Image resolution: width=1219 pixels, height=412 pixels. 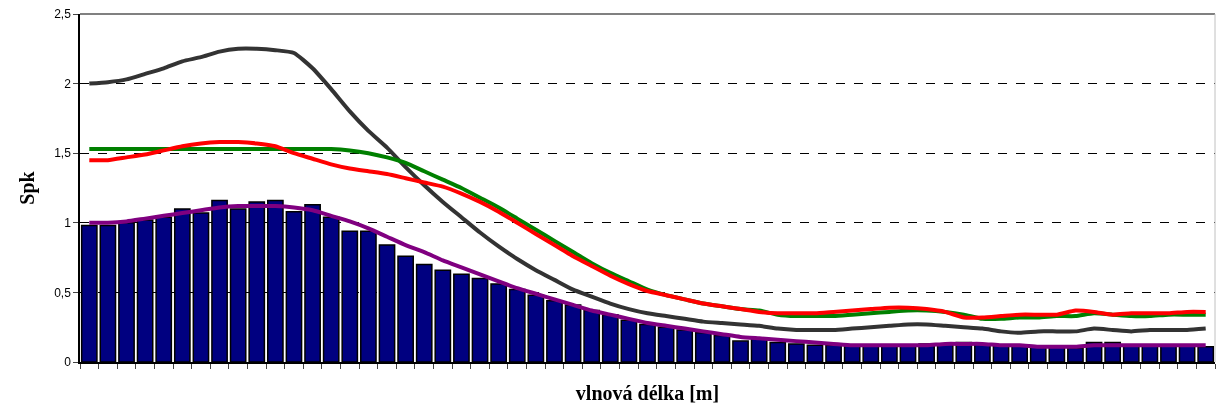 I want to click on y-tick-label: 0,5, so click(x=63, y=292).